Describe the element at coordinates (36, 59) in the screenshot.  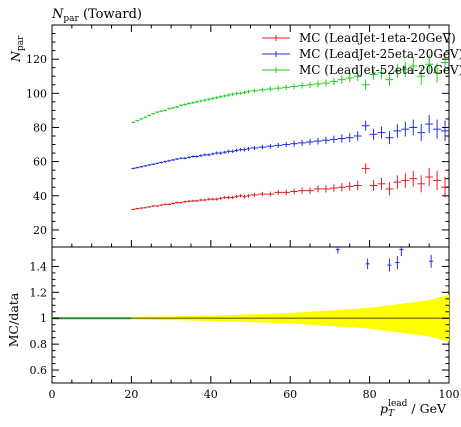
I see `main-y-tick-label: 120` at that location.